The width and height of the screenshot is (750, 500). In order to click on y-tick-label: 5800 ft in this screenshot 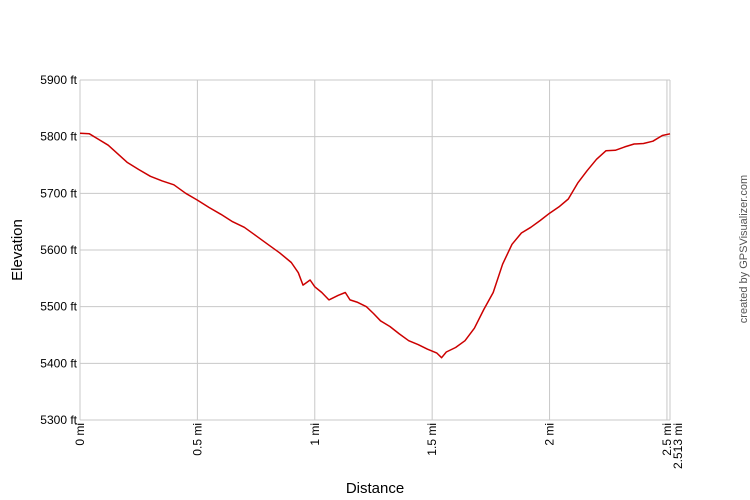, I will do `click(58, 137)`.